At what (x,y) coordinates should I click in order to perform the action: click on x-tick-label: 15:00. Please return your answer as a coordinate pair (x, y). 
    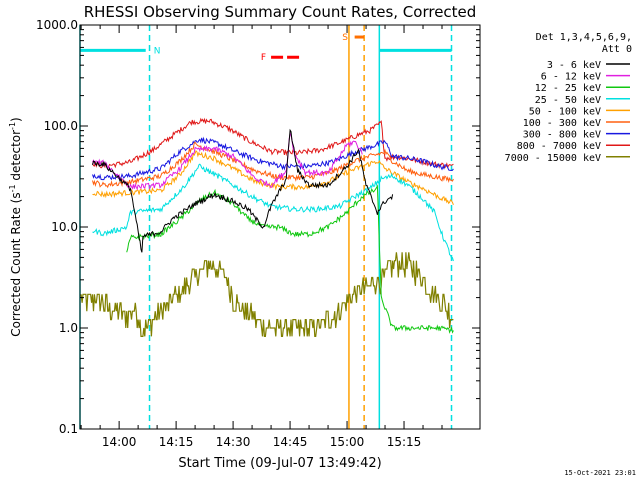
    Looking at the image, I should click on (347, 442).